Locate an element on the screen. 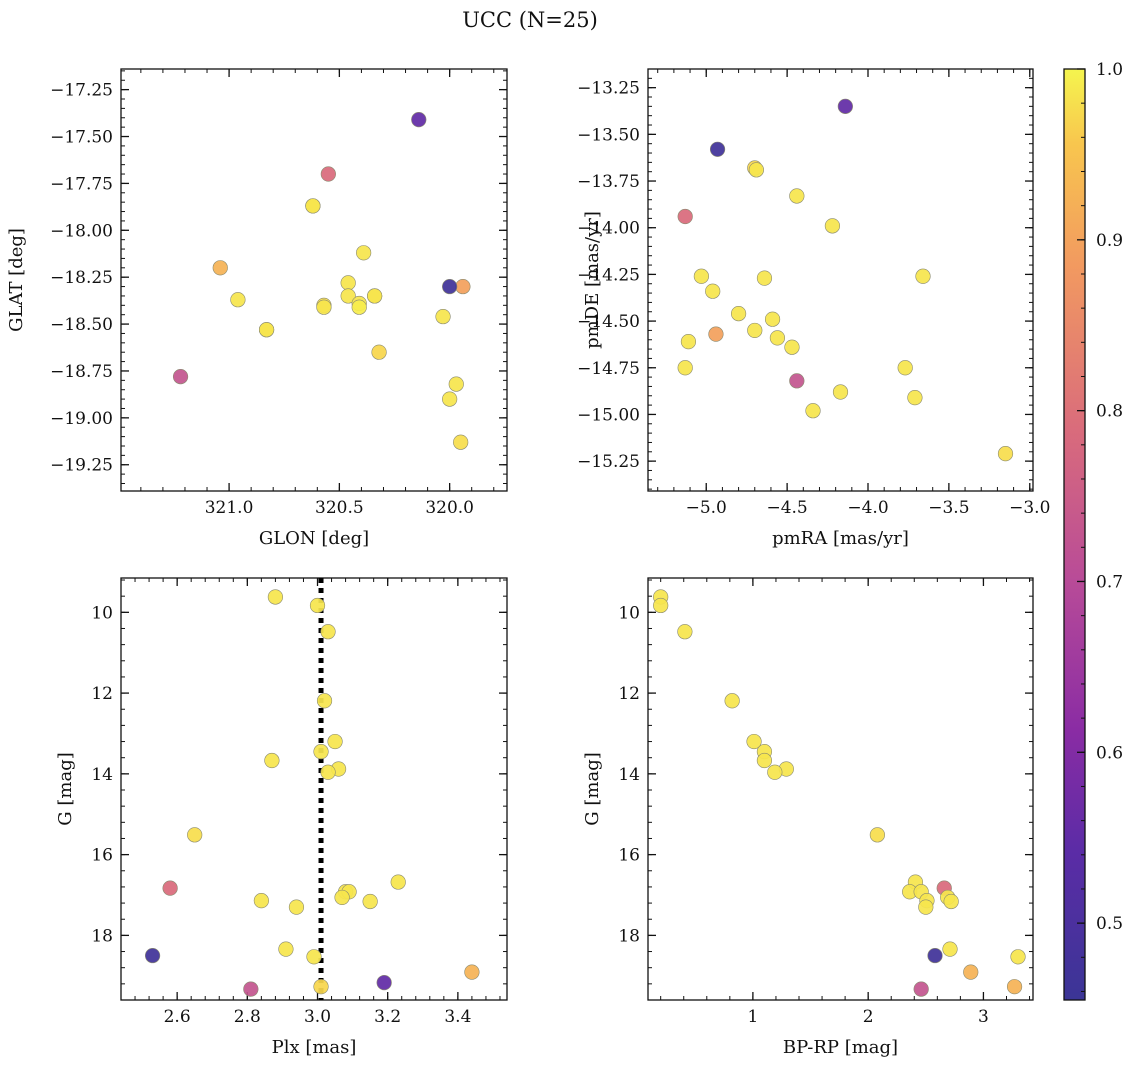 The height and width of the screenshot is (1068, 1136). y-tick-label: −19.25 is located at coordinates (81, 466).